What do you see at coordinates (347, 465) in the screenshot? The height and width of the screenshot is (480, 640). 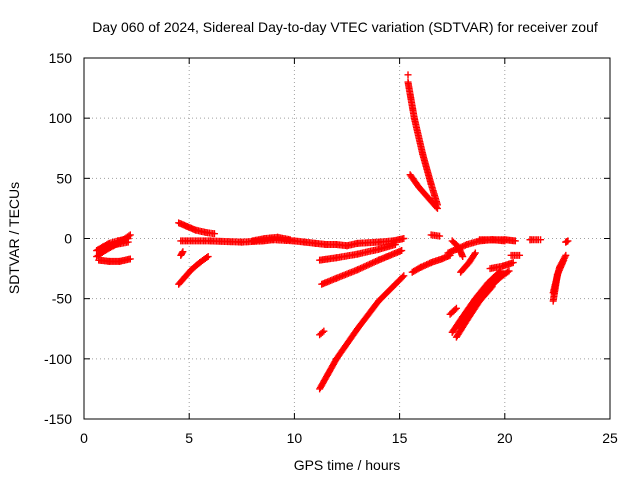 I see `x-axis-label: GPS time / hours` at bounding box center [347, 465].